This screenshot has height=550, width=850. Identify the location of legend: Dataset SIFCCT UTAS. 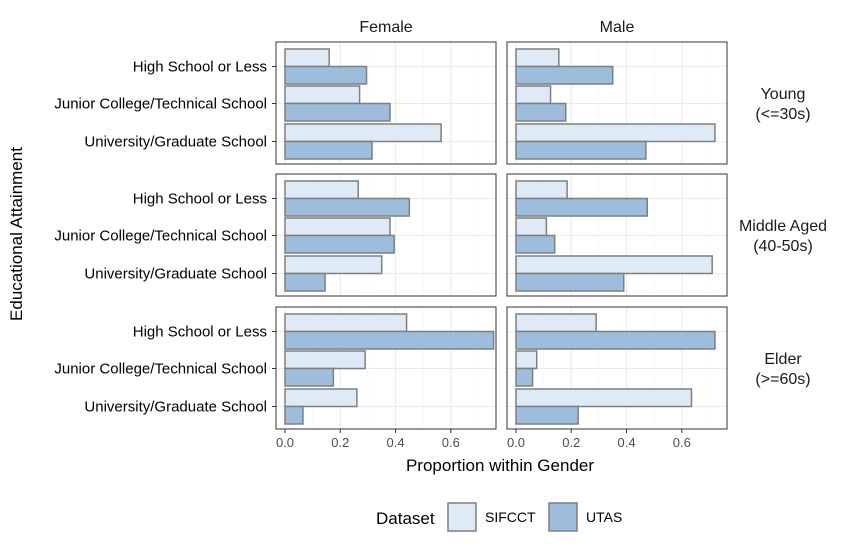
(499, 517).